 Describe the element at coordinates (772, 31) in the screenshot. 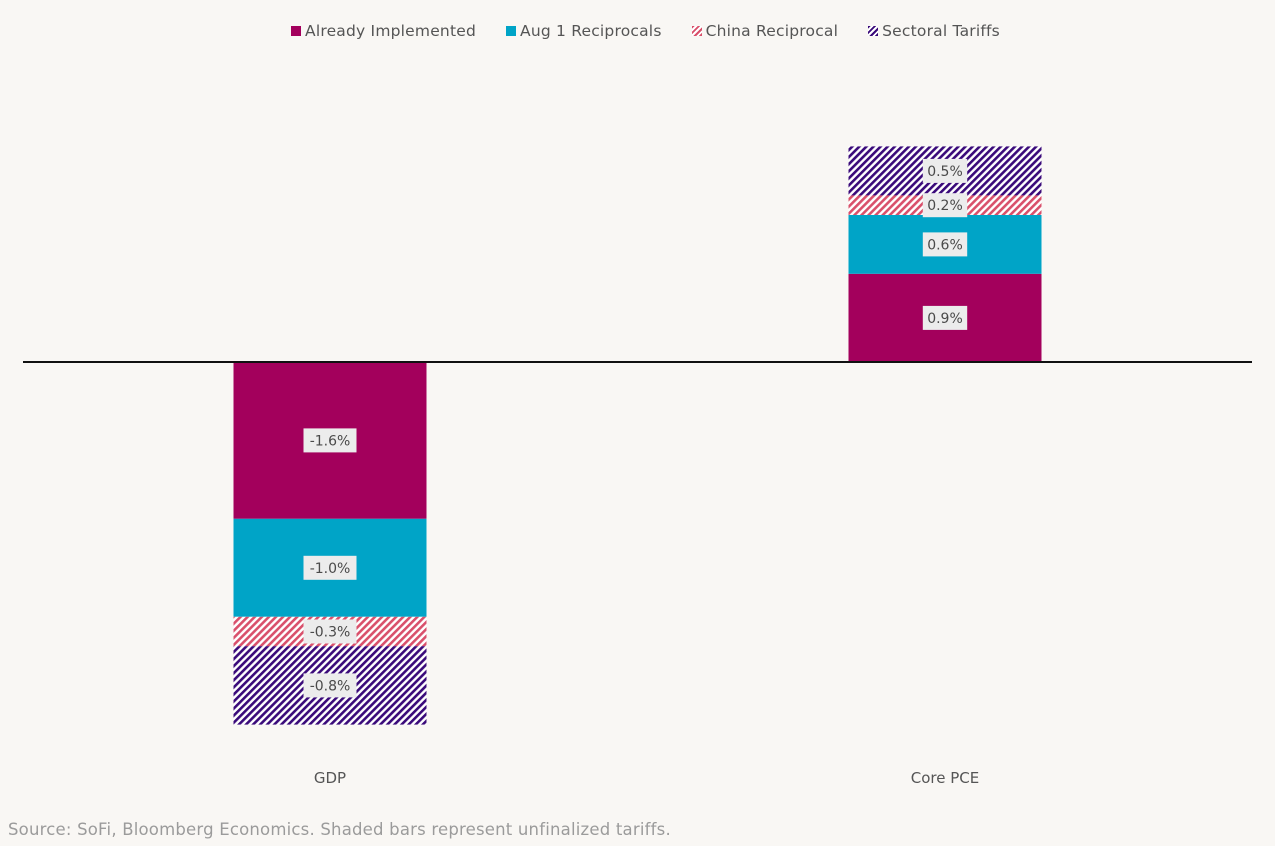

I see `legend-label: China Reciprocal` at that location.